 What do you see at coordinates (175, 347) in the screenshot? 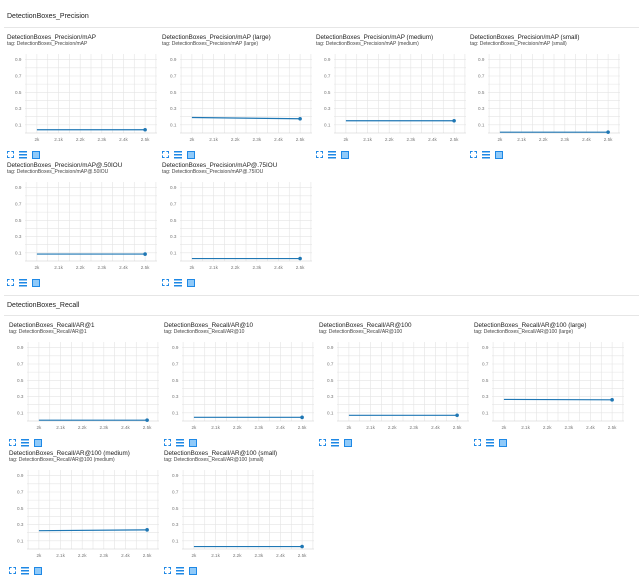
I see `y-tick-label: 0.9` at bounding box center [175, 347].